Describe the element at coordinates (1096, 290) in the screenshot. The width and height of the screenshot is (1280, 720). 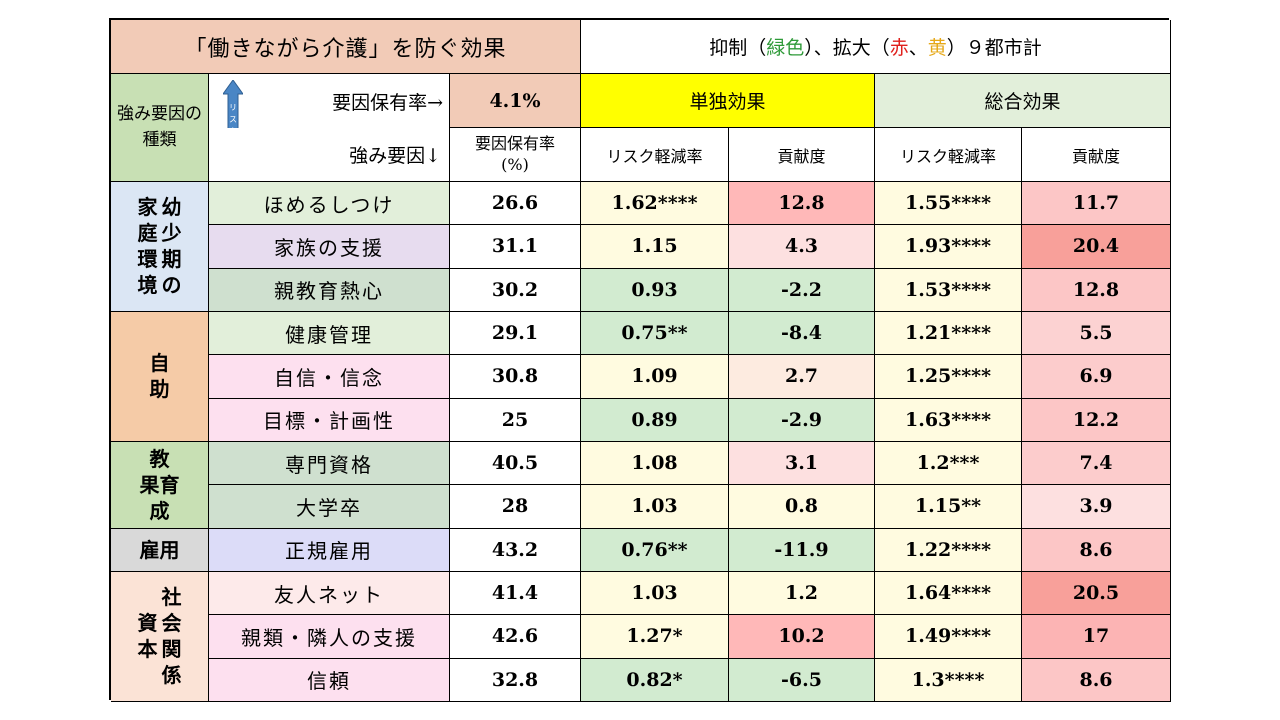
I see `total-contrib-cell: 12.8` at that location.